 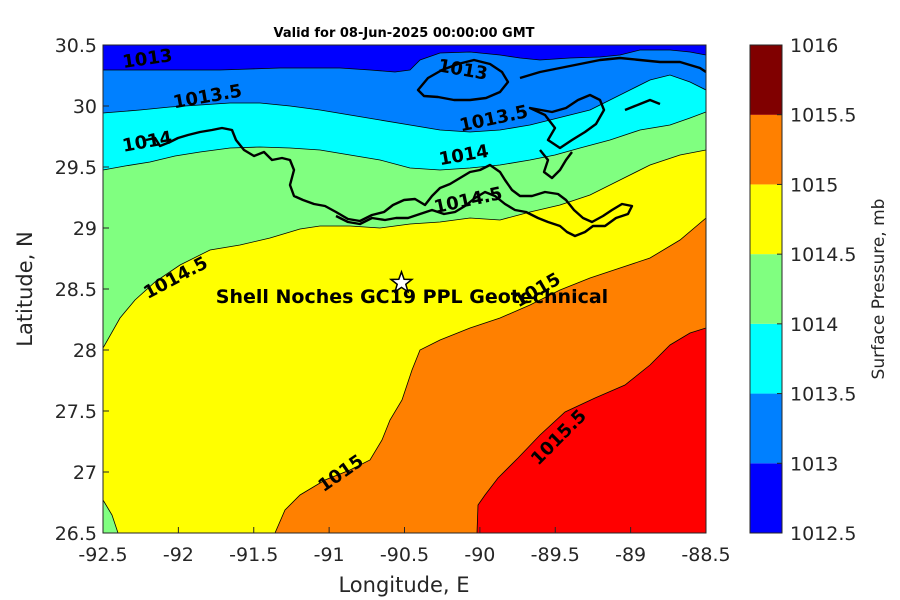 I want to click on y-tick-label: 27, so click(x=85, y=473).